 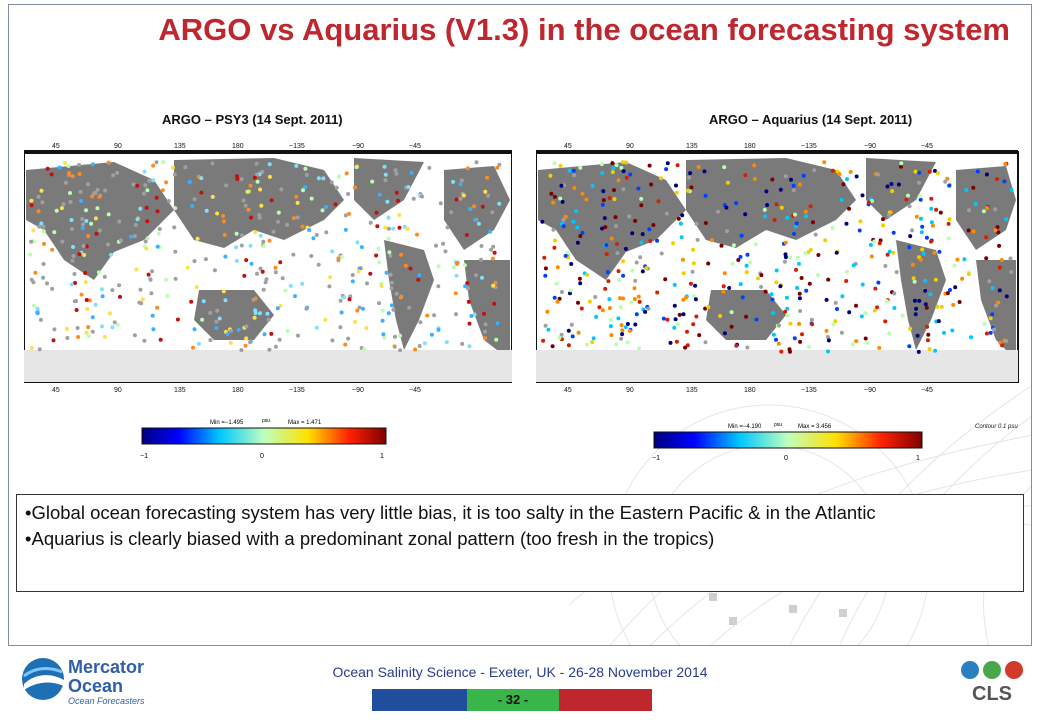 I want to click on mercator-globe-icon, so click(x=43, y=679).